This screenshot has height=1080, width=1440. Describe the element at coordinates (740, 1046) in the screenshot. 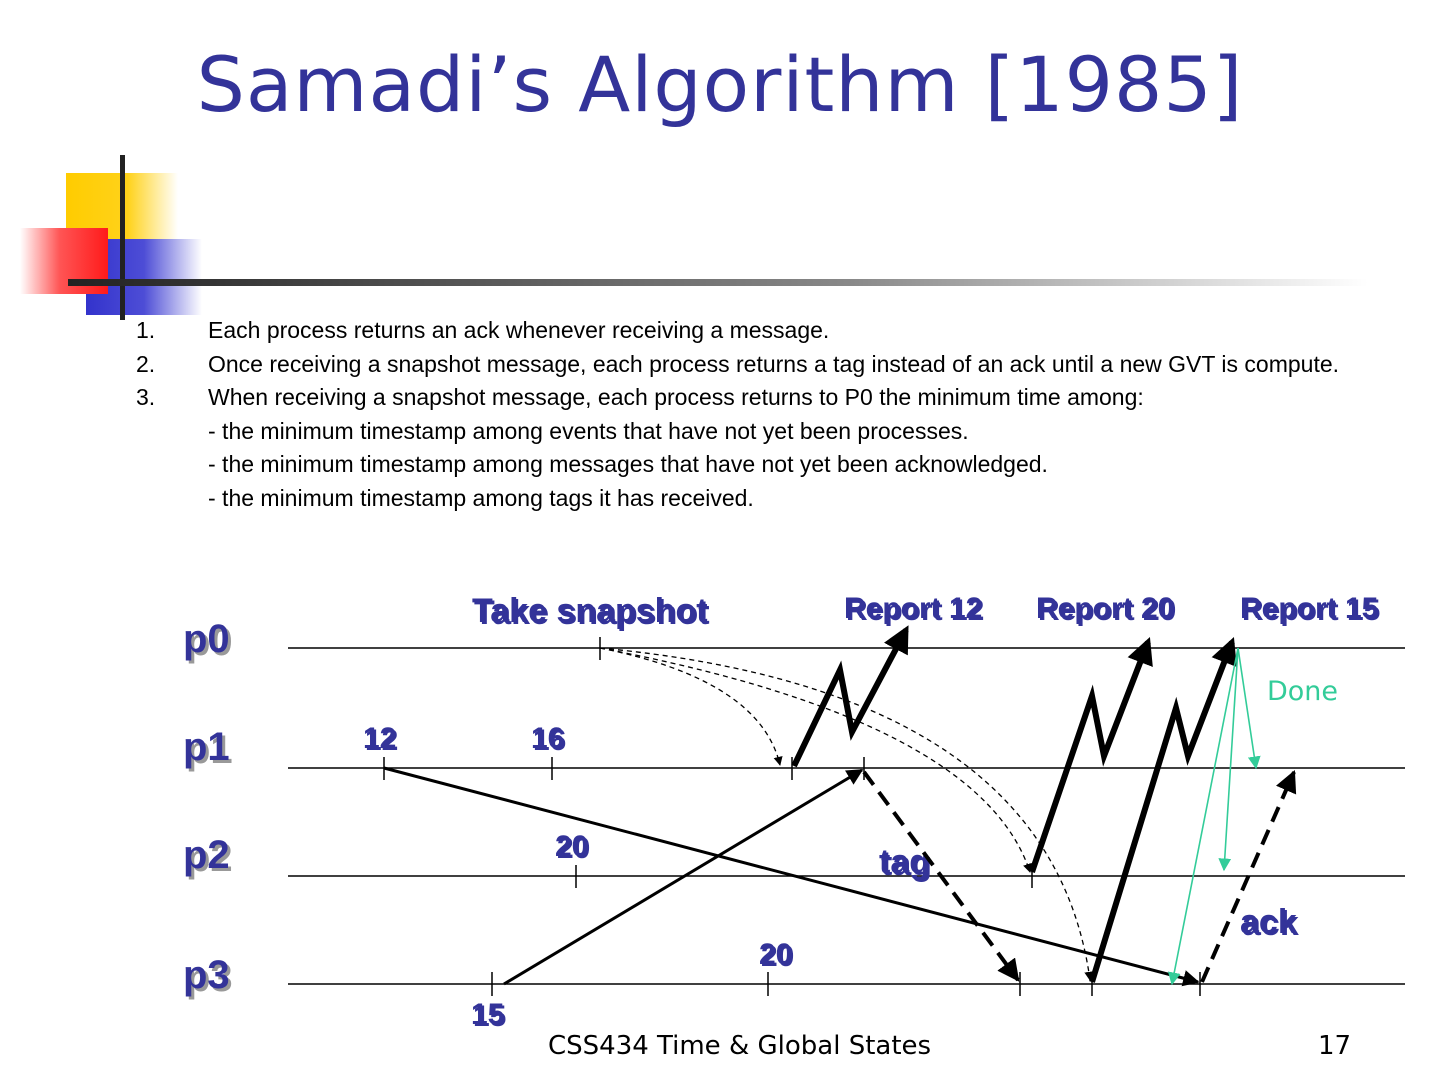

I see `footer-course: CSS434 Time & Global States` at that location.